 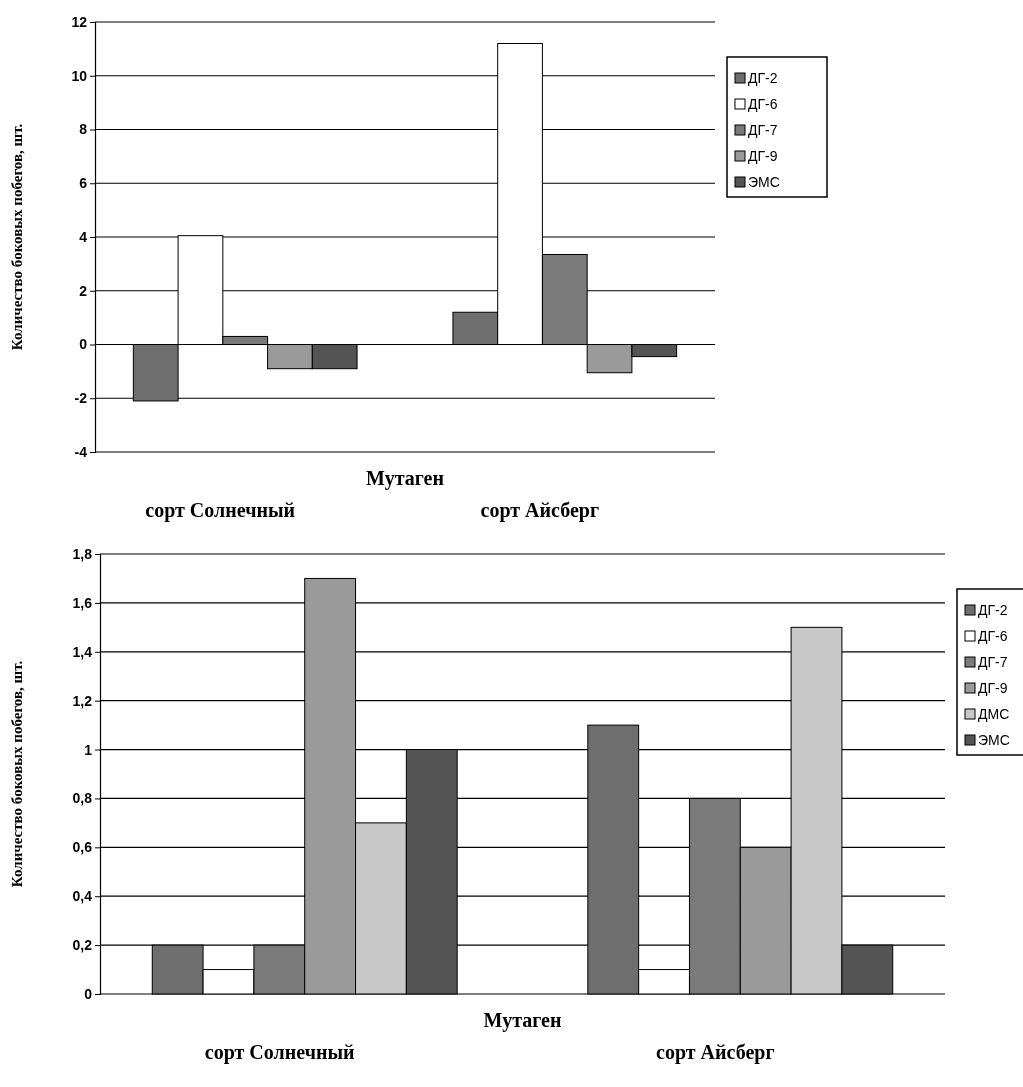 I want to click on y-tick-label: 0,4, so click(x=82, y=896).